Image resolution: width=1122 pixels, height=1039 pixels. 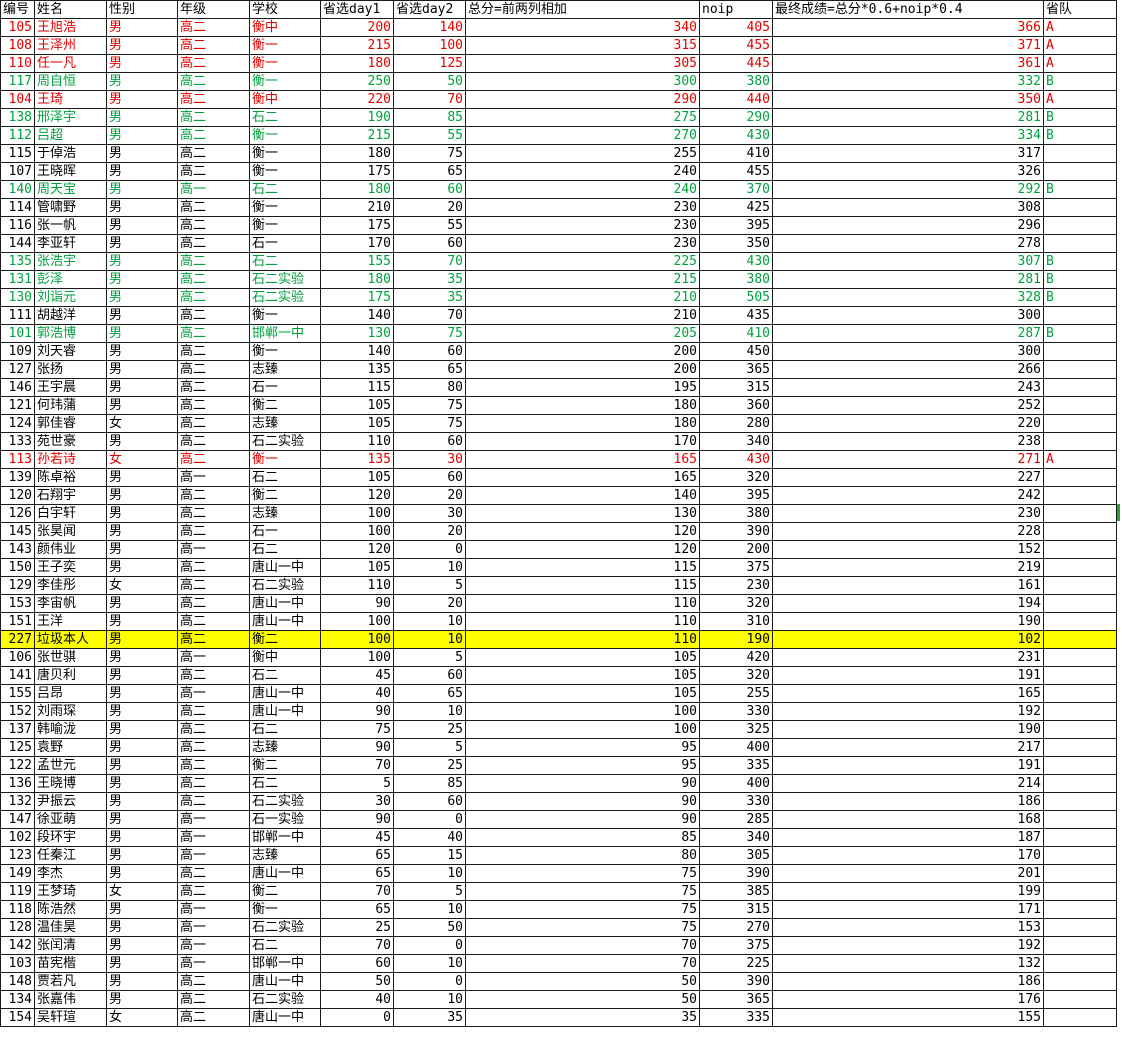 I want to click on col-header-name: 姓名, so click(x=70, y=9).